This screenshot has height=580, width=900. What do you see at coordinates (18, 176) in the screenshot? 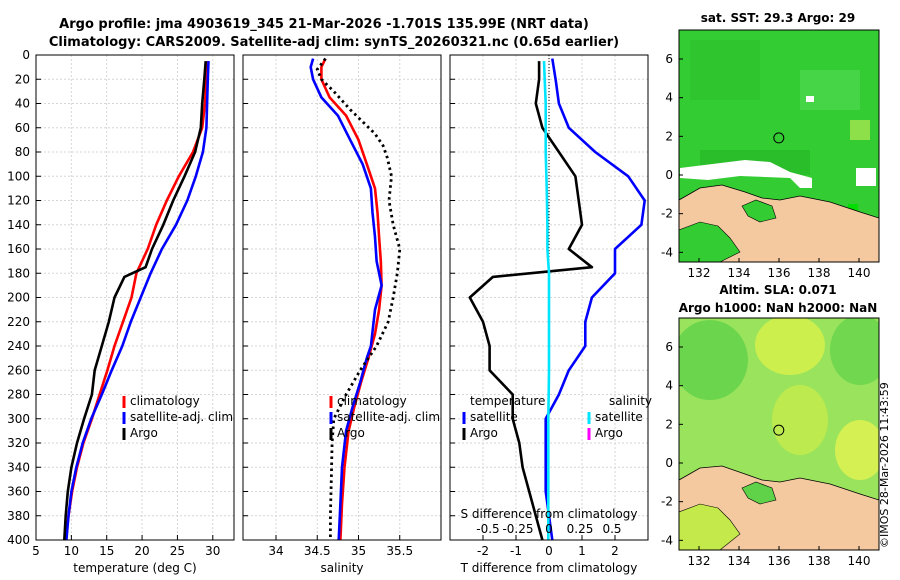
I see `y-tick-label: 100` at bounding box center [18, 176].